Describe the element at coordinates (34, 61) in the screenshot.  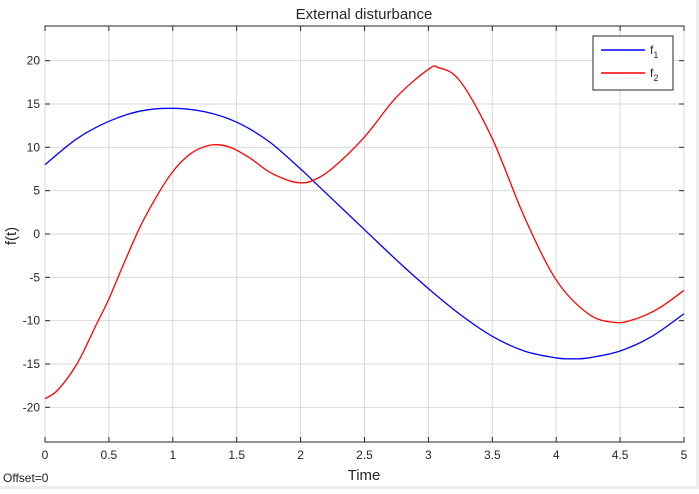
I see `y-tick-label: 20` at that location.